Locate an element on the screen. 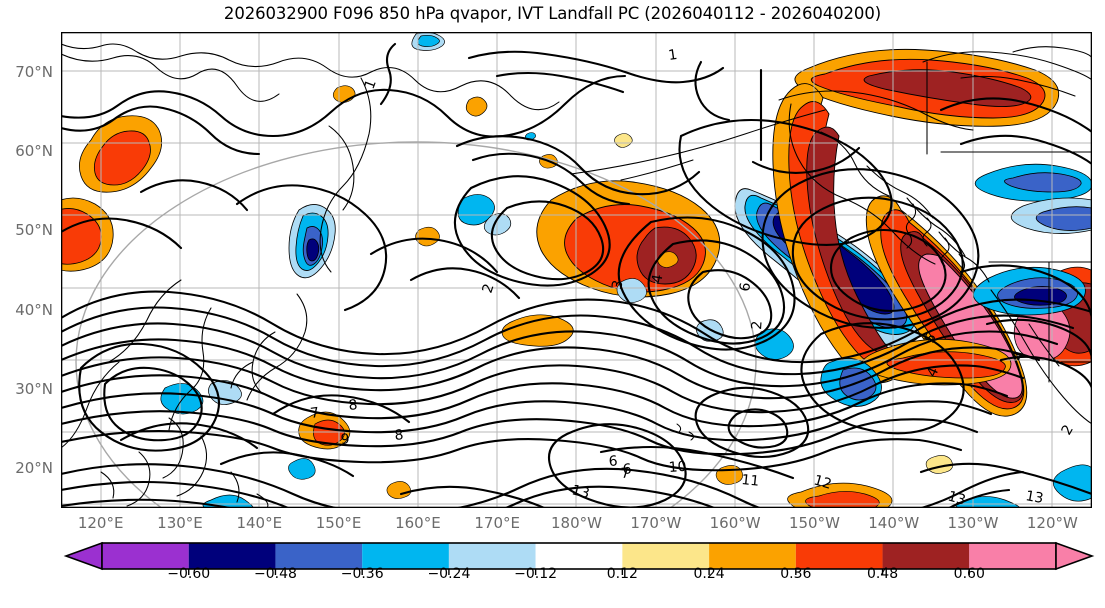 The height and width of the screenshot is (608, 1105). colorbar-tick-label: −0.36 is located at coordinates (362, 574).